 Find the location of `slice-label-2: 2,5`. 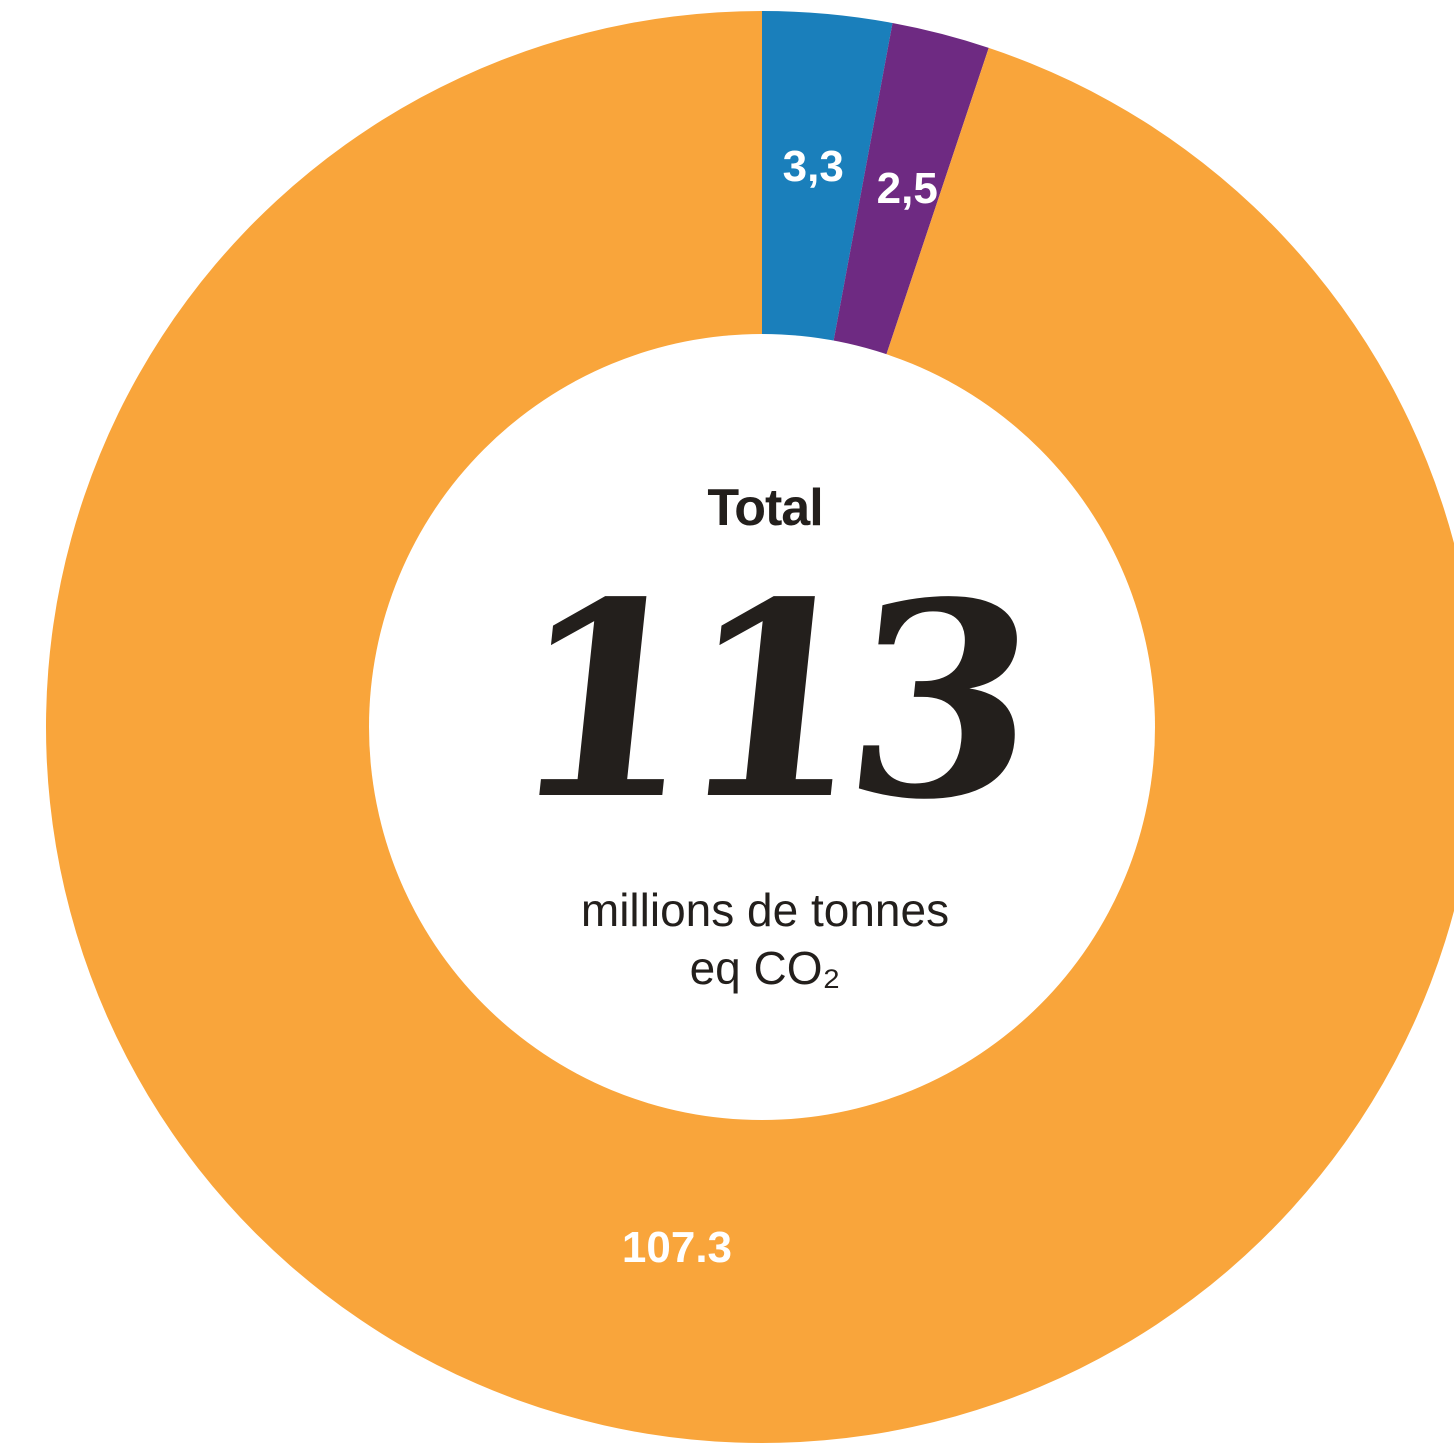

slice-label-2: 2,5 is located at coordinates (907, 188).